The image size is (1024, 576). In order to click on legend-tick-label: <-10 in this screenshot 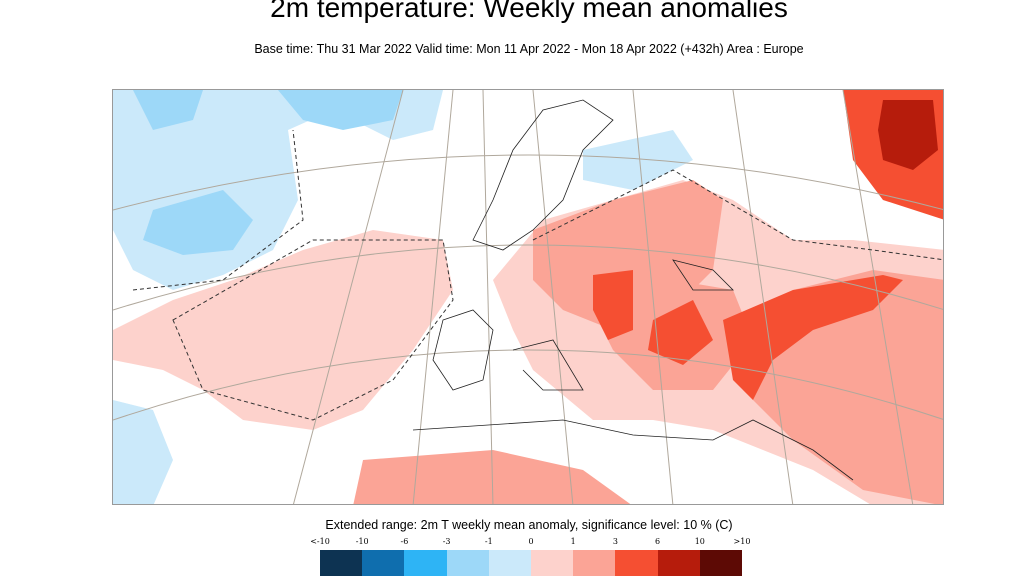, I will do `click(320, 541)`.